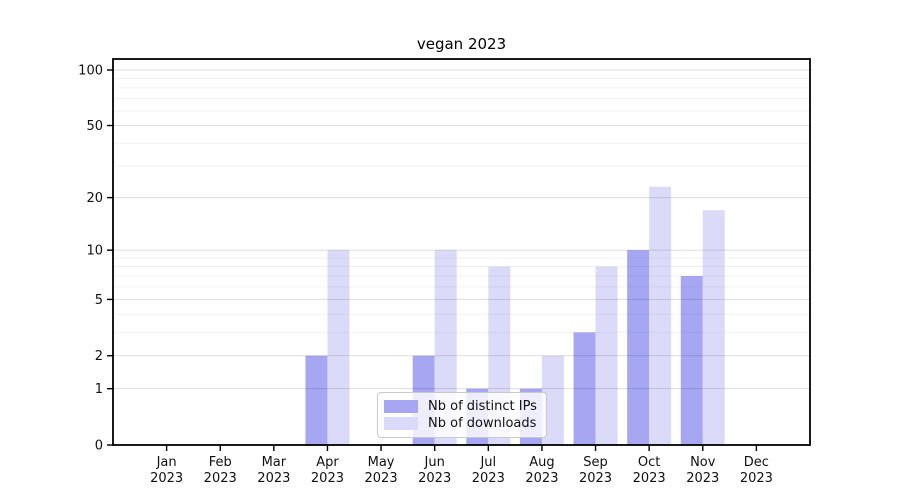 This screenshot has width=900, height=500. I want to click on bar-distinct-ips-apr, so click(316, 400).